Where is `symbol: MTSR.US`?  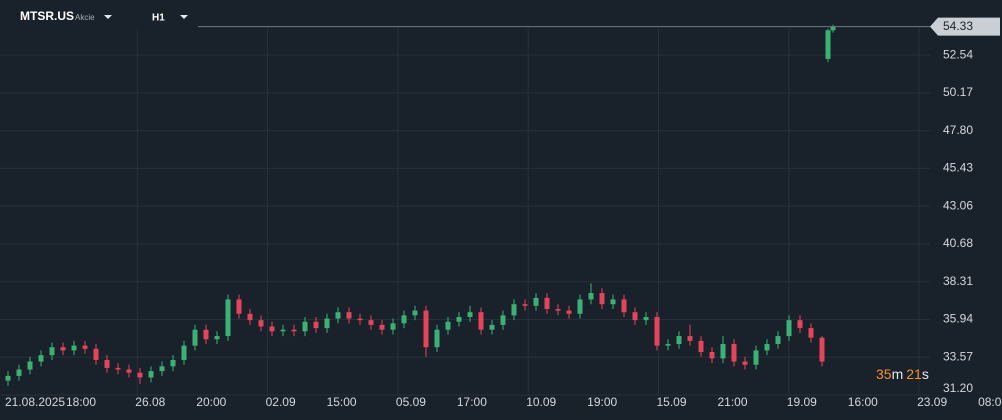
symbol: MTSR.US is located at coordinates (47, 16).